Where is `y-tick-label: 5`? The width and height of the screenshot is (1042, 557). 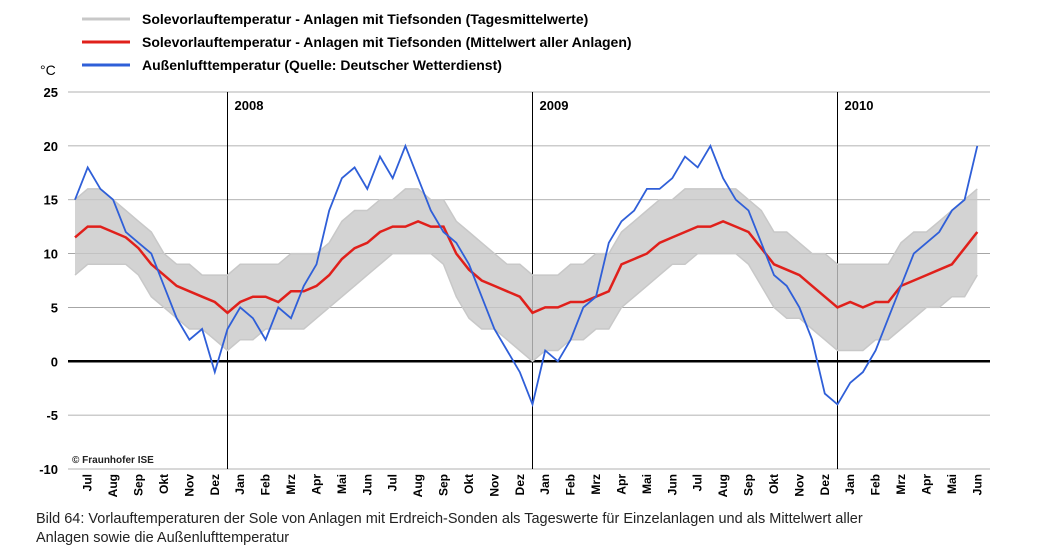
y-tick-label: 5 is located at coordinates (54, 307).